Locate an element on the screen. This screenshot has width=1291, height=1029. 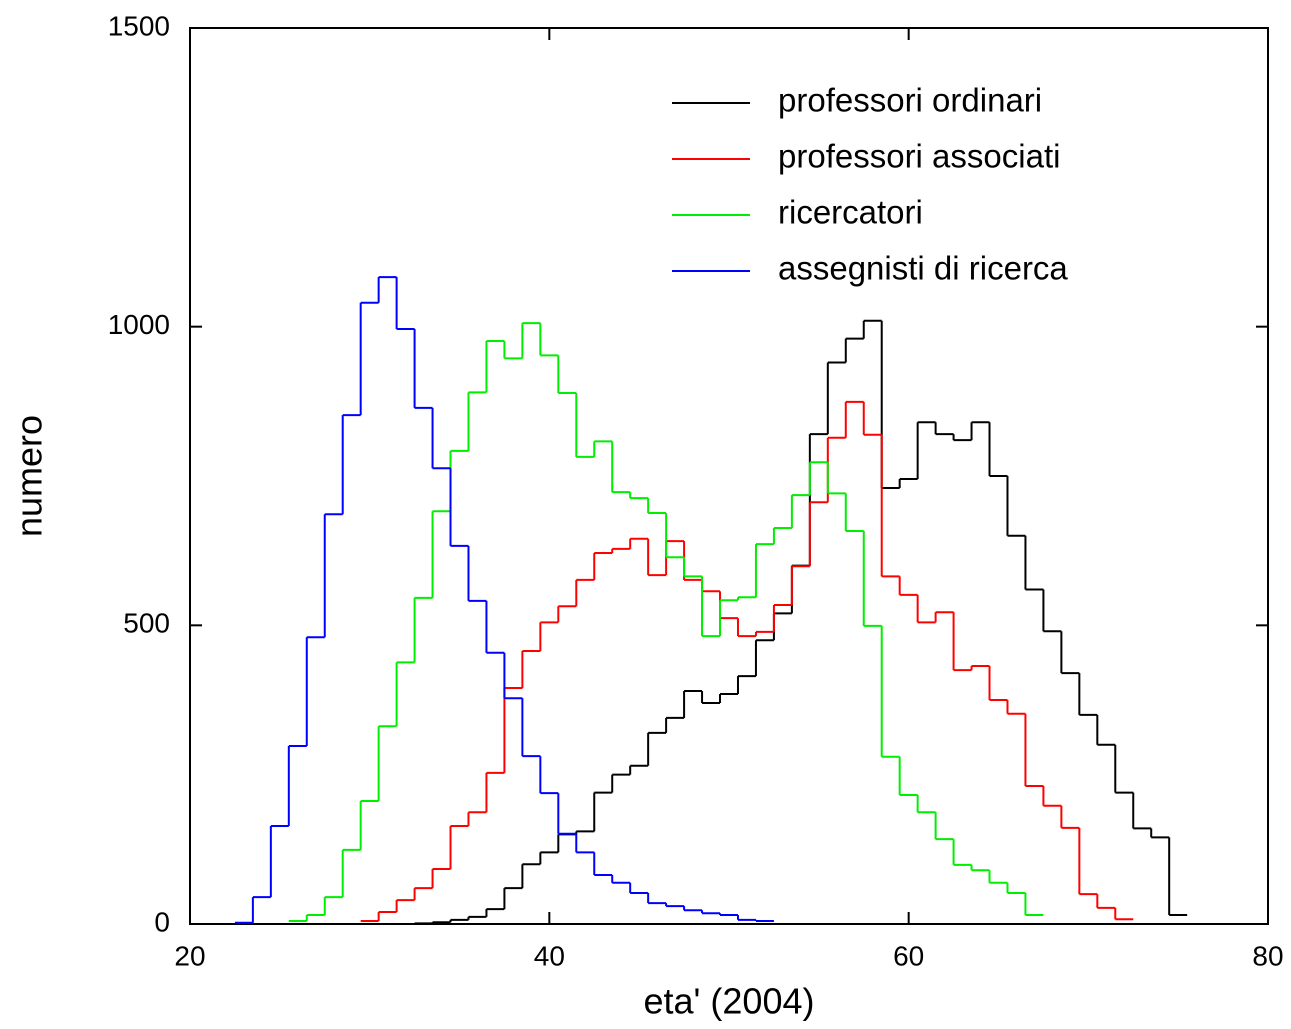
legend-label: professori ordinari is located at coordinates (910, 100).